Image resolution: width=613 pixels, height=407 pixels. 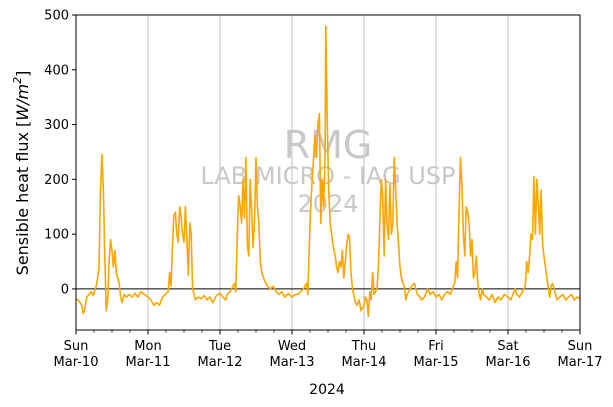 I want to click on y-axis-label-exponent: 2, so click(x=17, y=80).